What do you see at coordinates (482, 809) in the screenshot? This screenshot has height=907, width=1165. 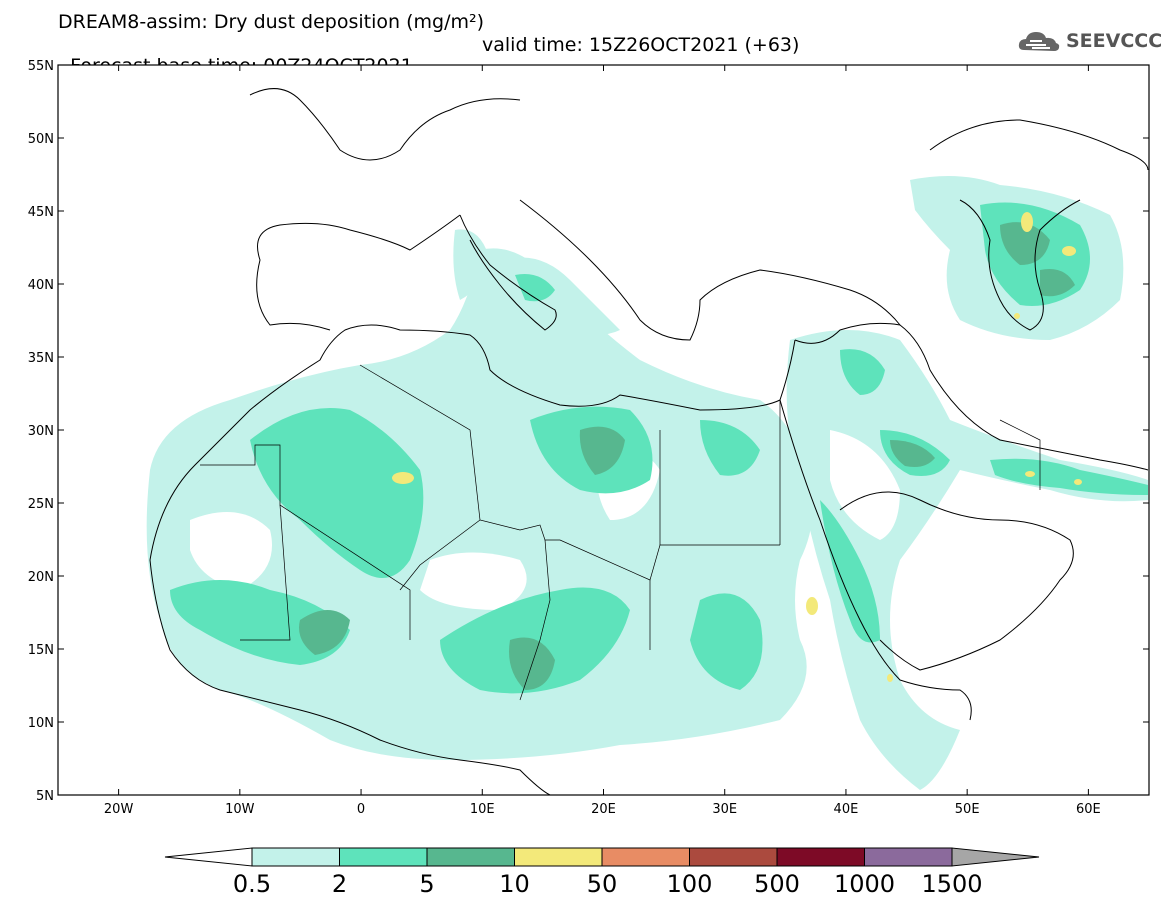 I see `lon-tick-label: 10E` at bounding box center [482, 809].